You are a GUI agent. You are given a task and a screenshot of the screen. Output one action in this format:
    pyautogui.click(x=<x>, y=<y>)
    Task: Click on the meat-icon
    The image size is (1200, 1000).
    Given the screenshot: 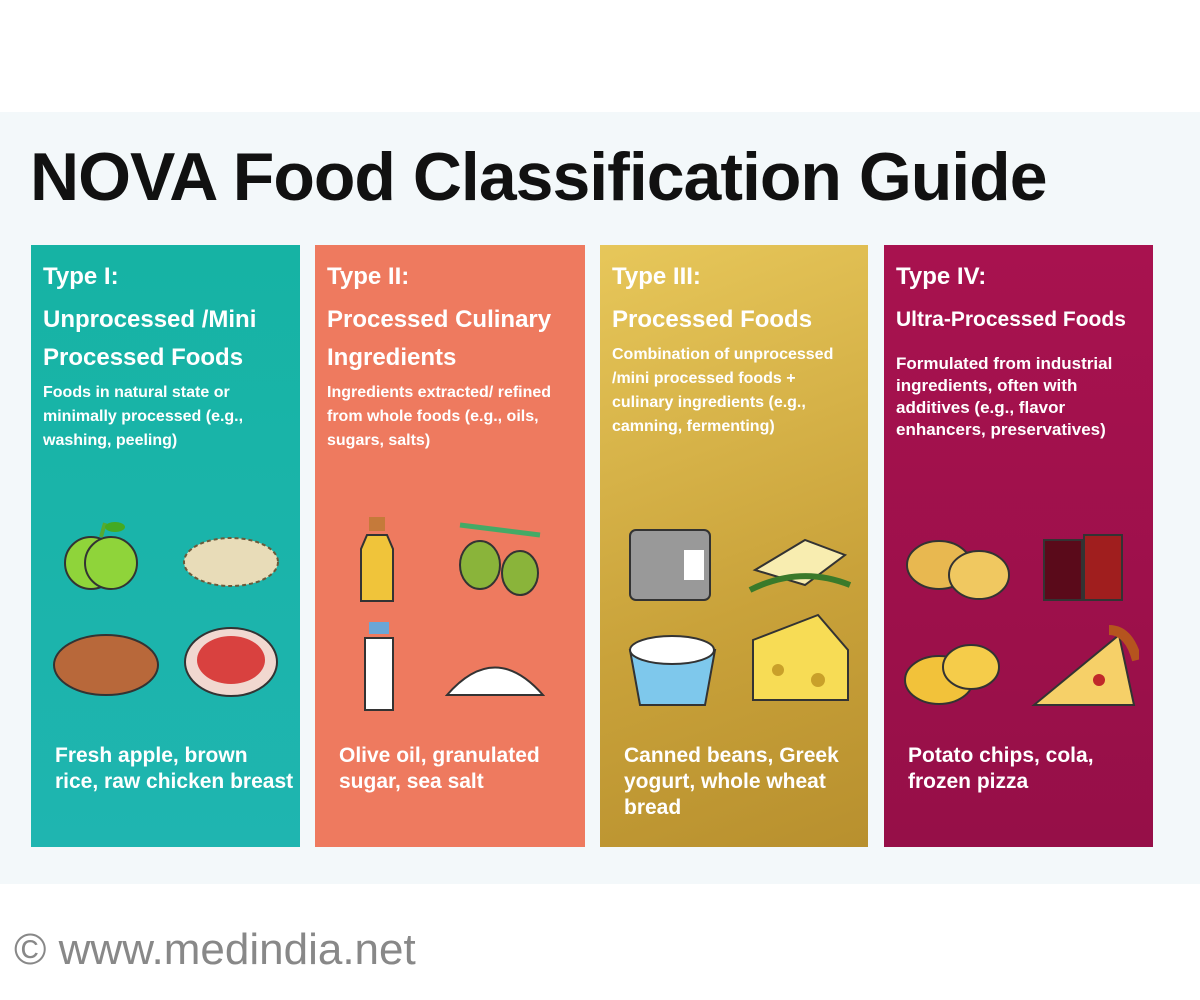 What is the action you would take?
    pyautogui.click(x=231, y=662)
    